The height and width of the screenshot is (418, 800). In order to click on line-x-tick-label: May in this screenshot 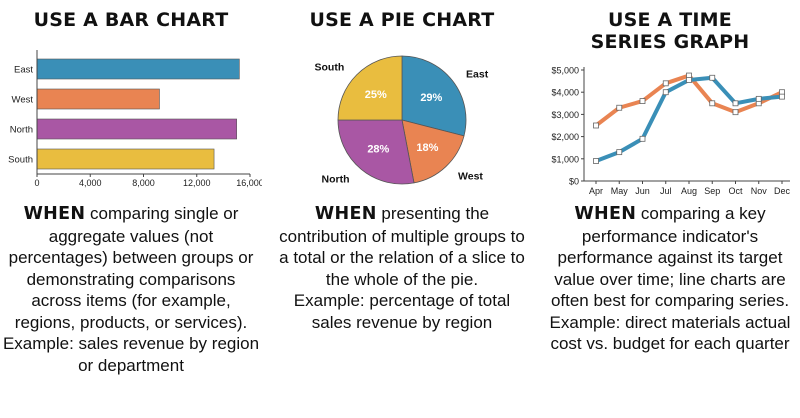, I will do `click(620, 191)`.